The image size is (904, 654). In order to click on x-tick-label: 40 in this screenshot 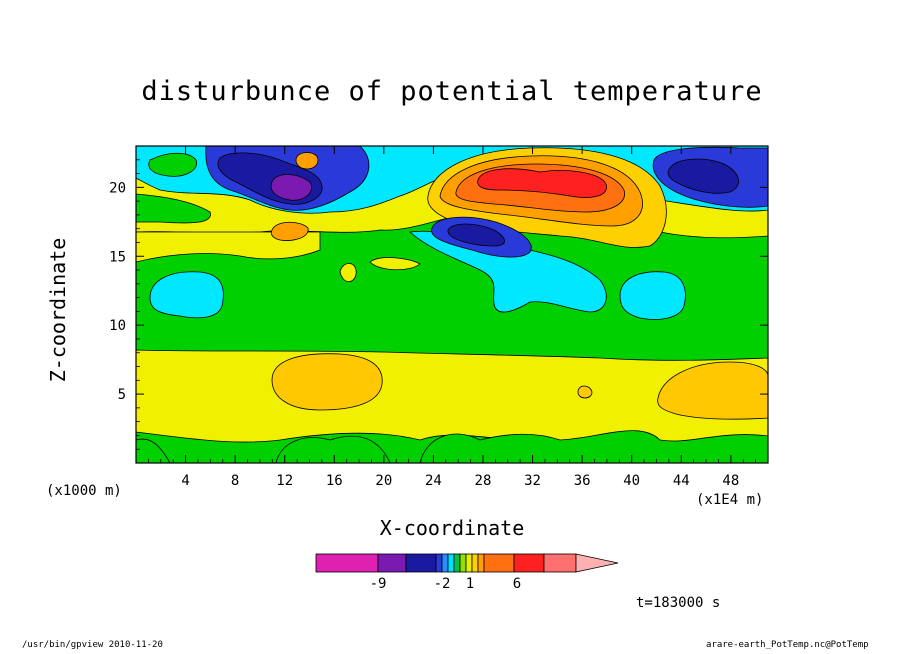, I will do `click(631, 481)`.